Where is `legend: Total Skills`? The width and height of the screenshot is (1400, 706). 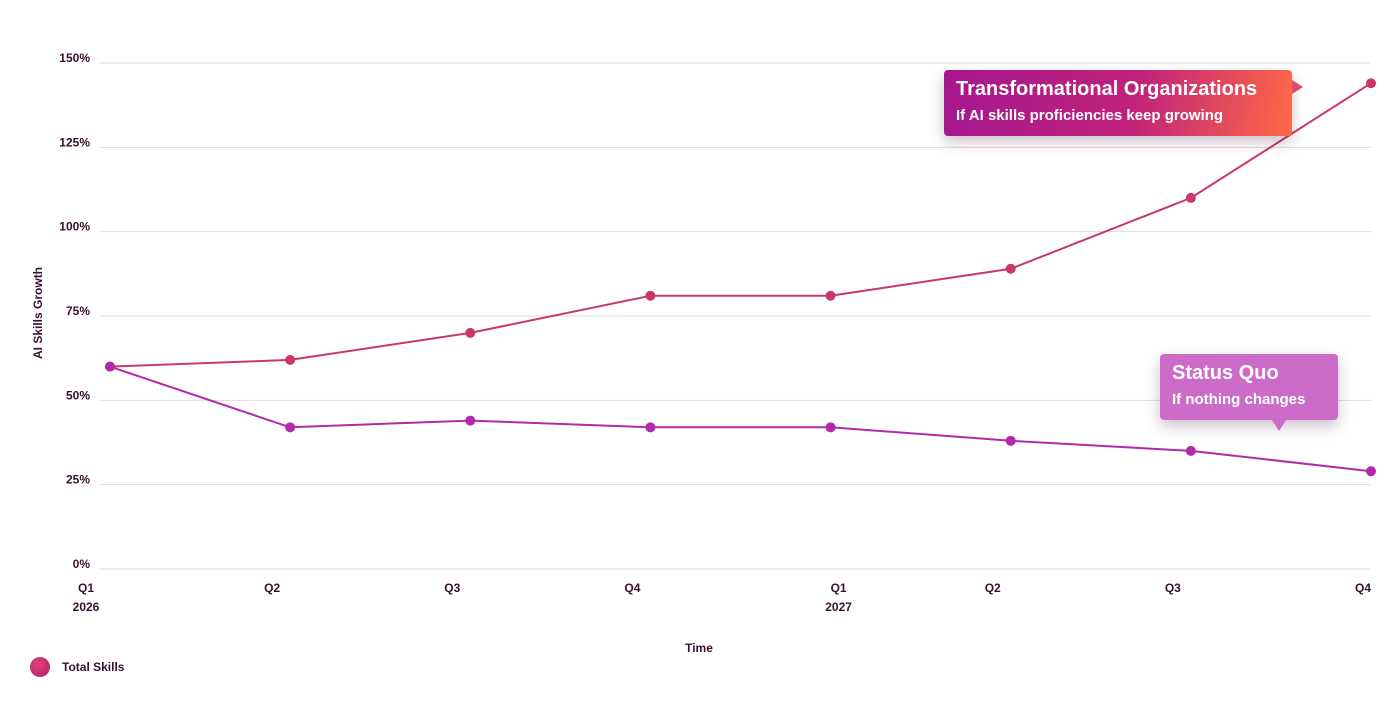
legend: Total Skills is located at coordinates (77, 667).